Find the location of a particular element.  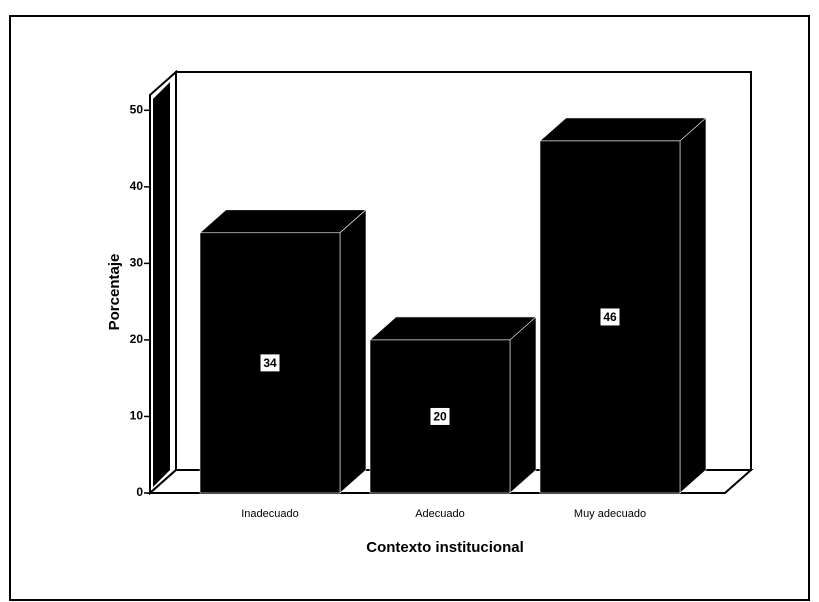

x-tick-label: Adecuado is located at coordinates (440, 514).